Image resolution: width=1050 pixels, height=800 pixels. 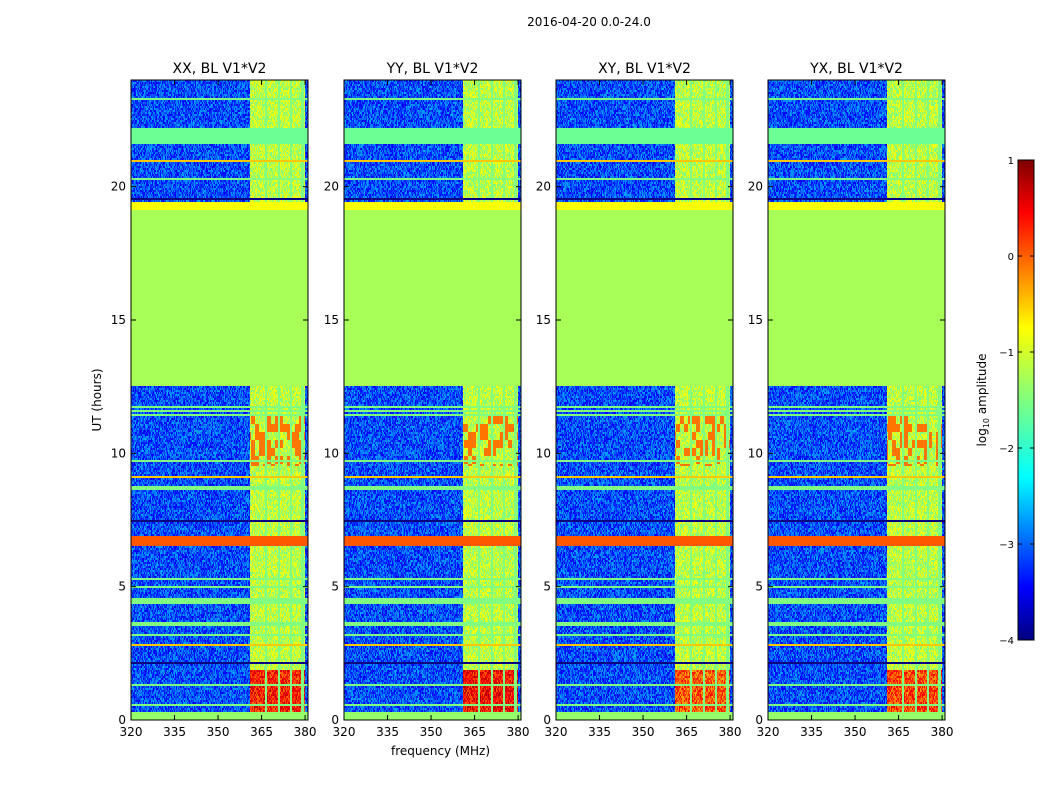 I want to click on colorbar-ticks: 1 0 −1 −2 −3 −4, so click(x=1016, y=401).